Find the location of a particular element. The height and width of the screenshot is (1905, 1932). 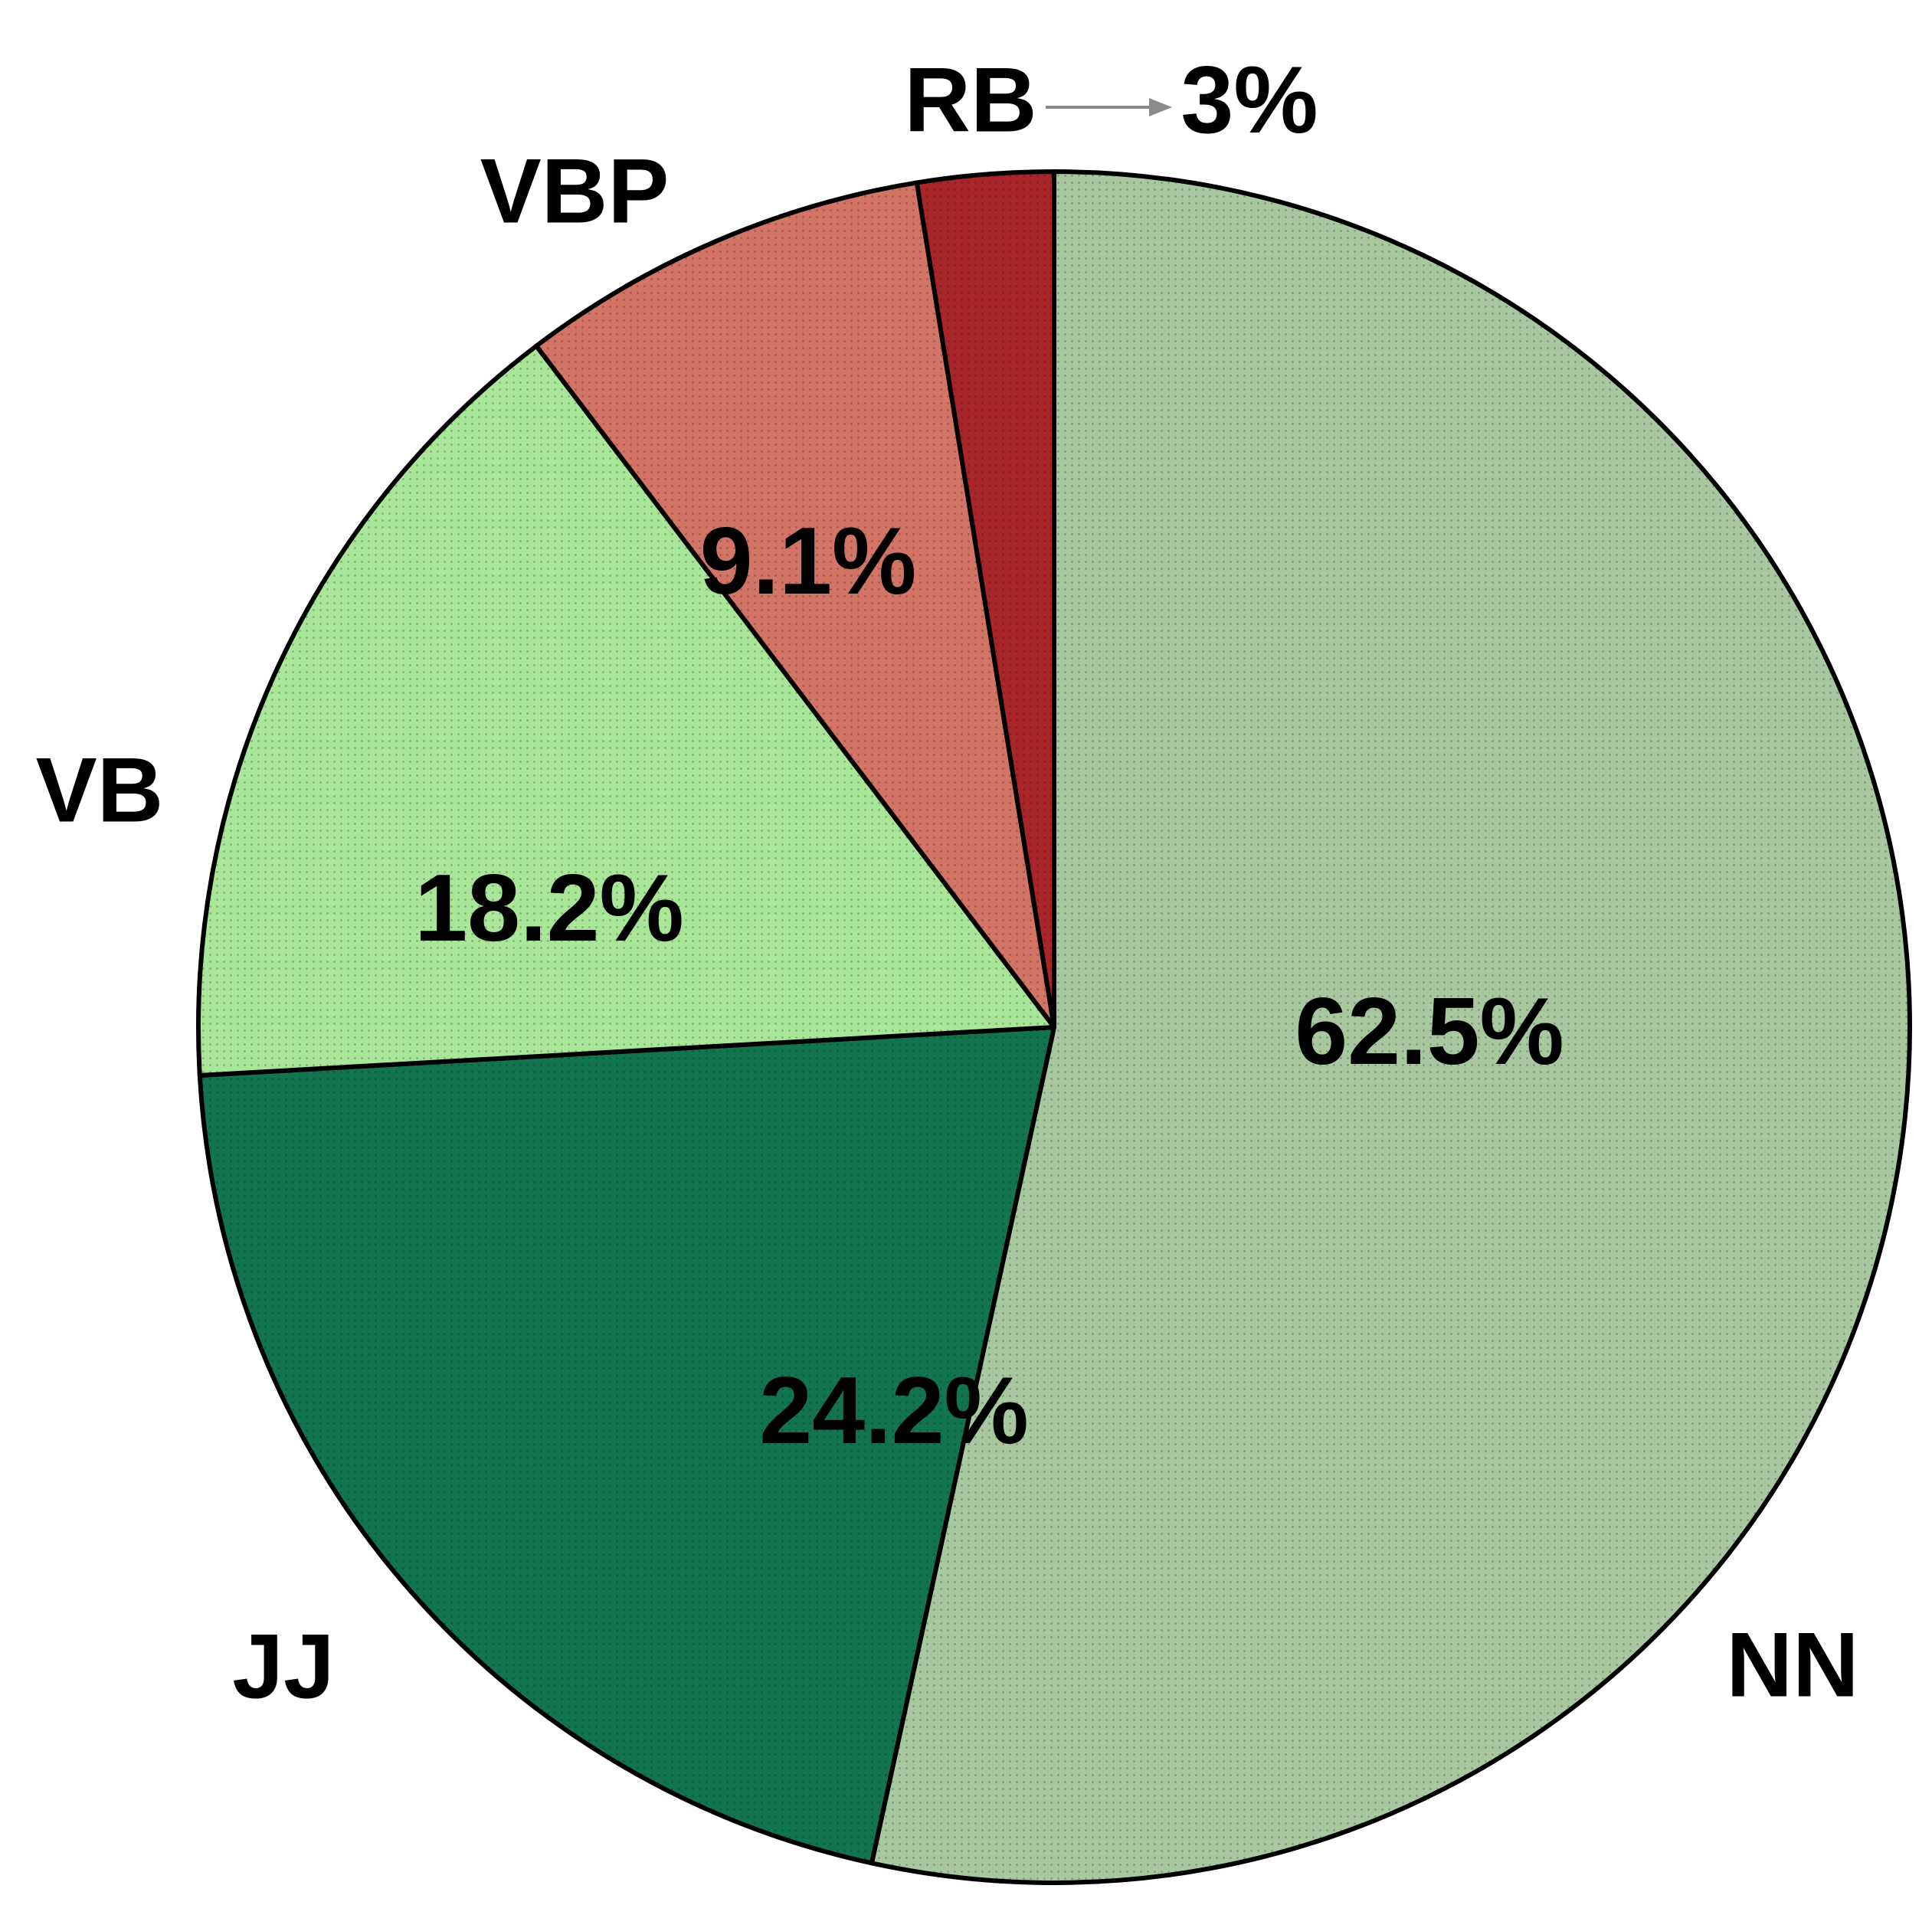

slice-value-label-nn: 62.5% is located at coordinates (1429, 1032).